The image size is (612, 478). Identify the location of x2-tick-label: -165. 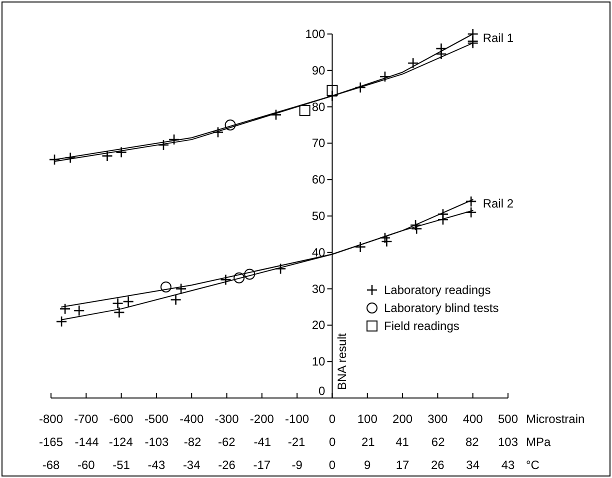
(51, 442).